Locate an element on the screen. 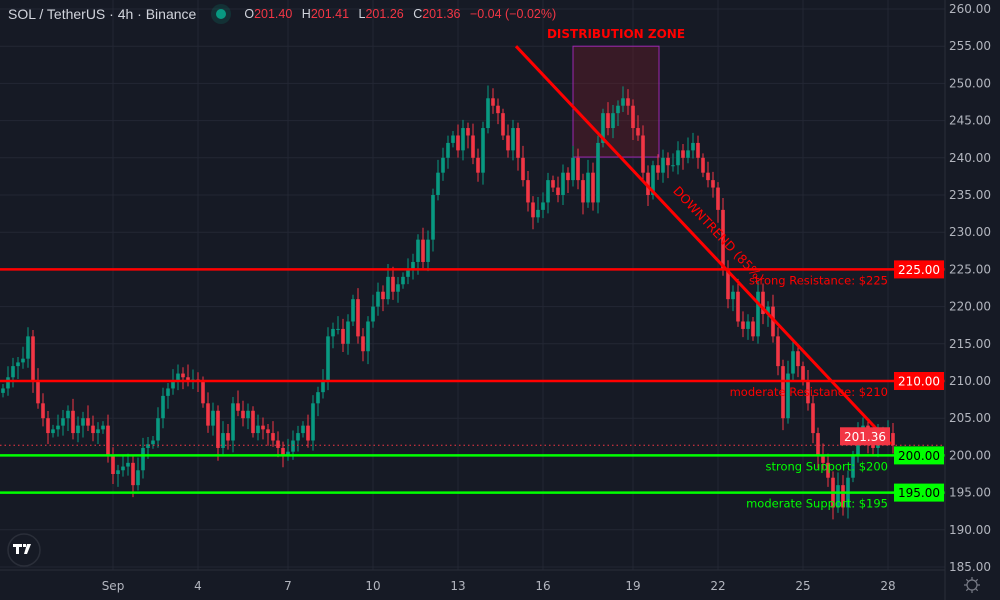  time-tick-label: 25 is located at coordinates (802, 586).